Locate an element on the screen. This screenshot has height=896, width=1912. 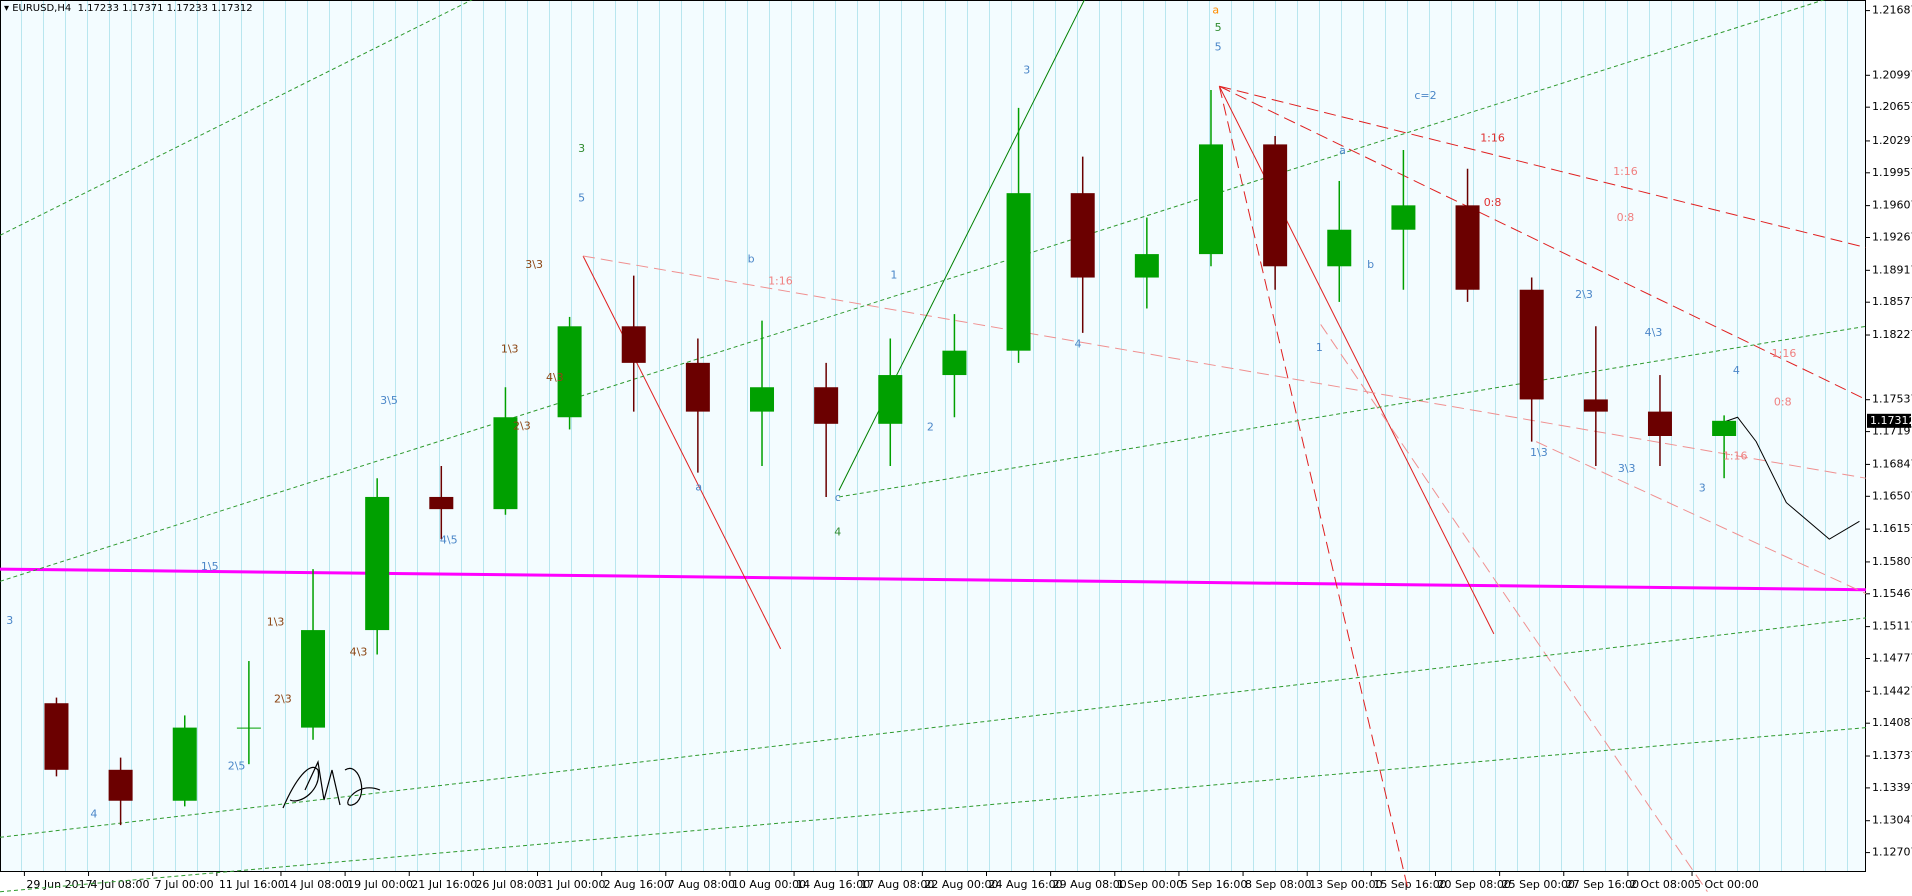
y-tick-label: 1.17537 is located at coordinates (1892, 399).